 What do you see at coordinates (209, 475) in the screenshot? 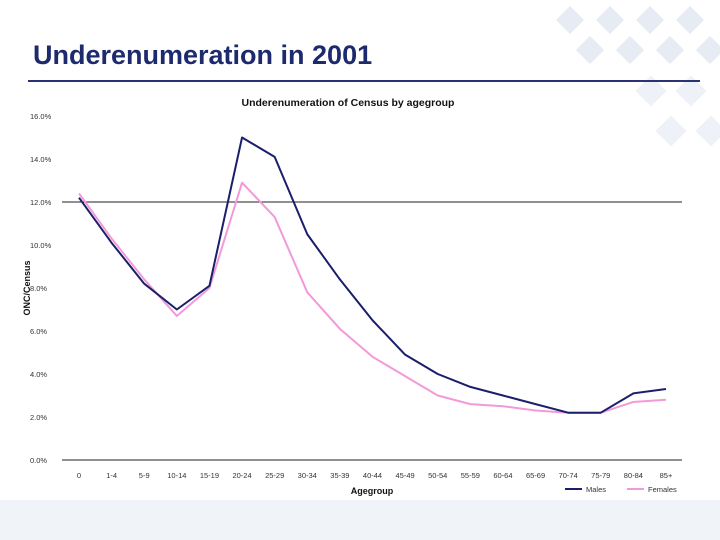
I see `x-tick-label: 15-19` at bounding box center [209, 475].